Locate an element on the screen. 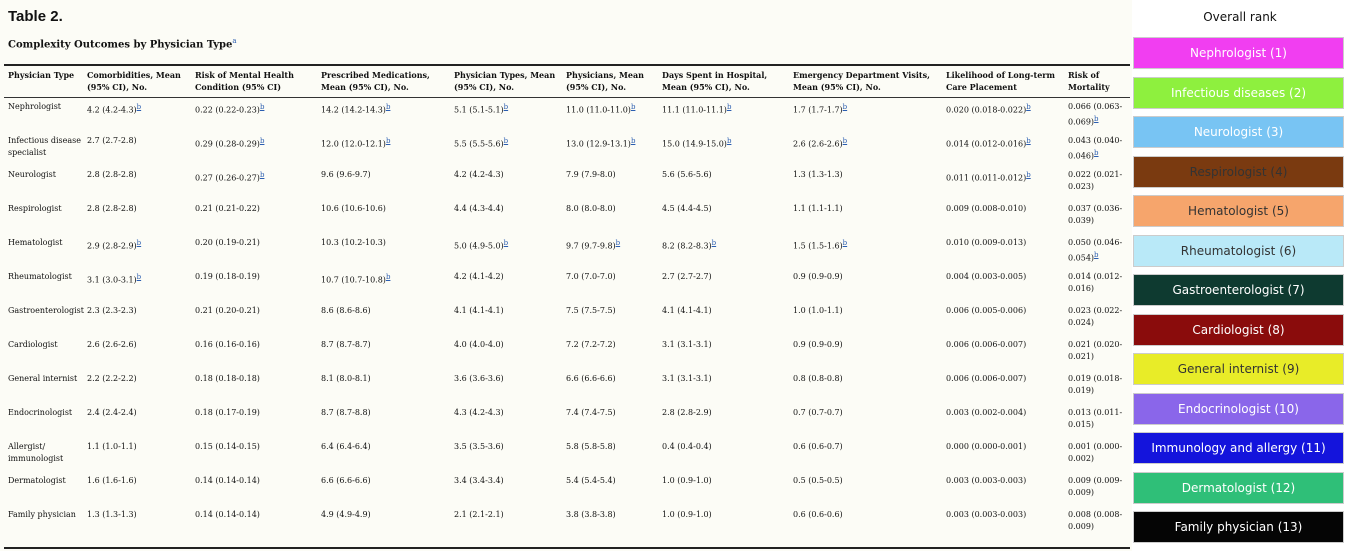 The width and height of the screenshot is (1357, 551). table-cell: 11.1 (11.0-11.1)b is located at coordinates (723, 115).